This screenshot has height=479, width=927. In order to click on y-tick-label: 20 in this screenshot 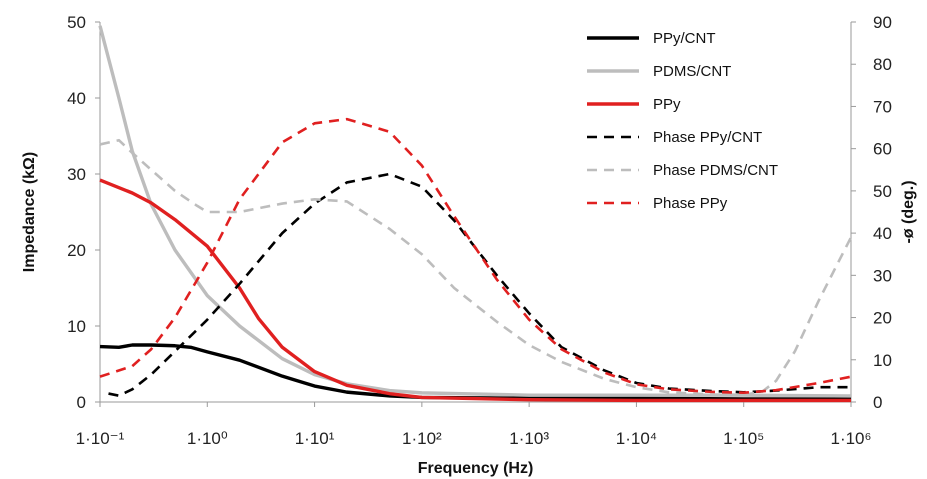, I will do `click(76, 250)`.